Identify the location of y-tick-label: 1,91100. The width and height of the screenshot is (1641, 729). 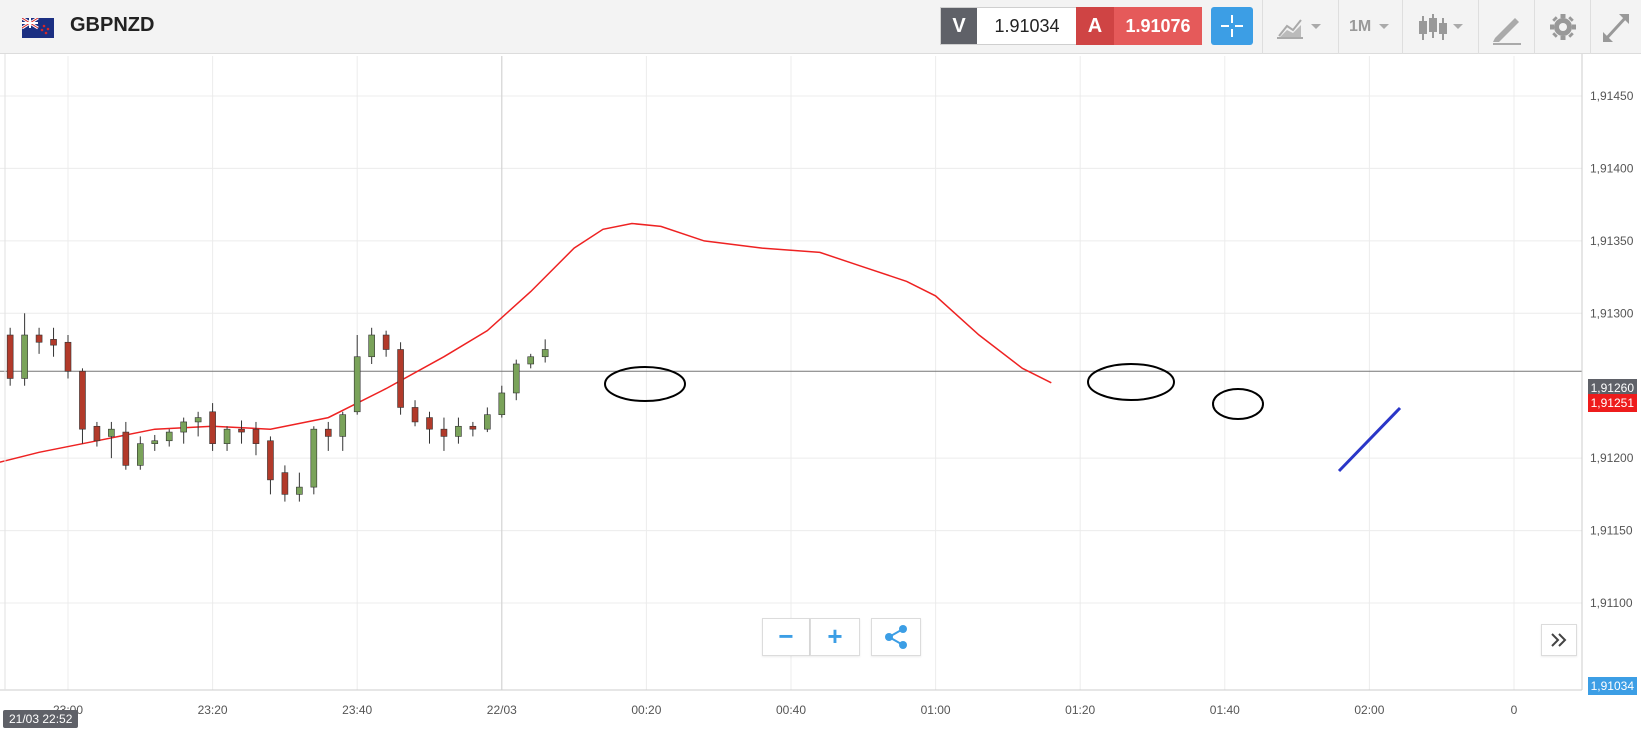
(1611, 603).